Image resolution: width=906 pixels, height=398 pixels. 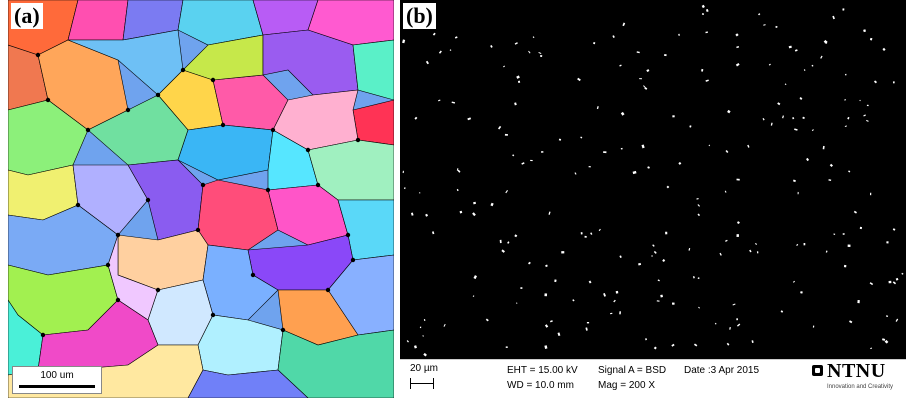 I want to click on eht-value: EHT = 15.00 kV, so click(x=542, y=370).